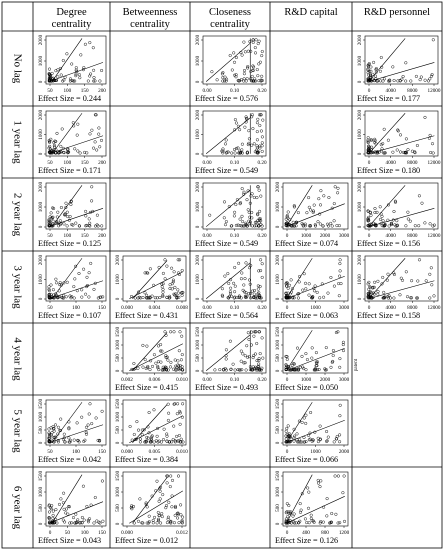  Describe the element at coordinates (118, 298) in the screenshot. I see `y-tick-label: 0` at that location.